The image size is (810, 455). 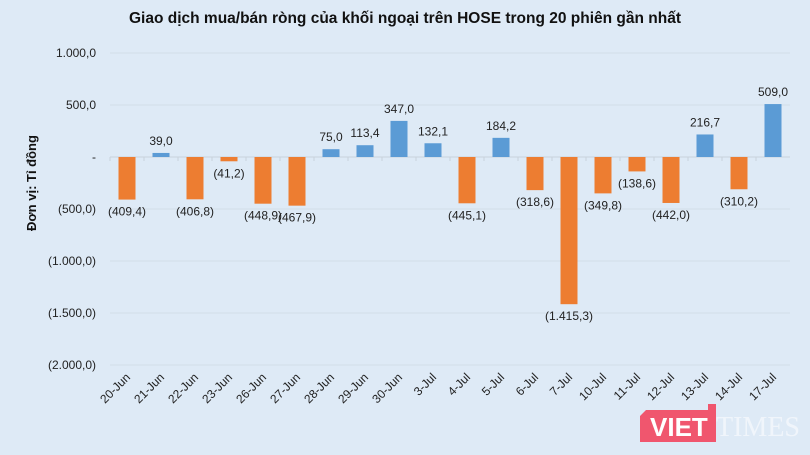 I want to click on data-label: (445,1), so click(x=467, y=215).